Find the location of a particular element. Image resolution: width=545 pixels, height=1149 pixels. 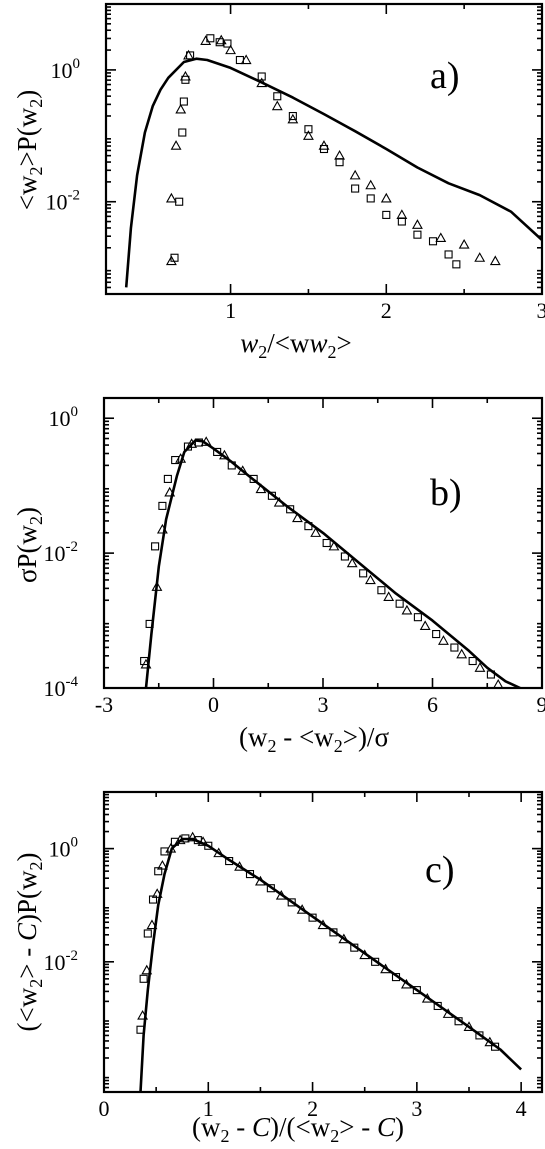

y-tick-label: 10⁻⁴ is located at coordinates (61, 687).